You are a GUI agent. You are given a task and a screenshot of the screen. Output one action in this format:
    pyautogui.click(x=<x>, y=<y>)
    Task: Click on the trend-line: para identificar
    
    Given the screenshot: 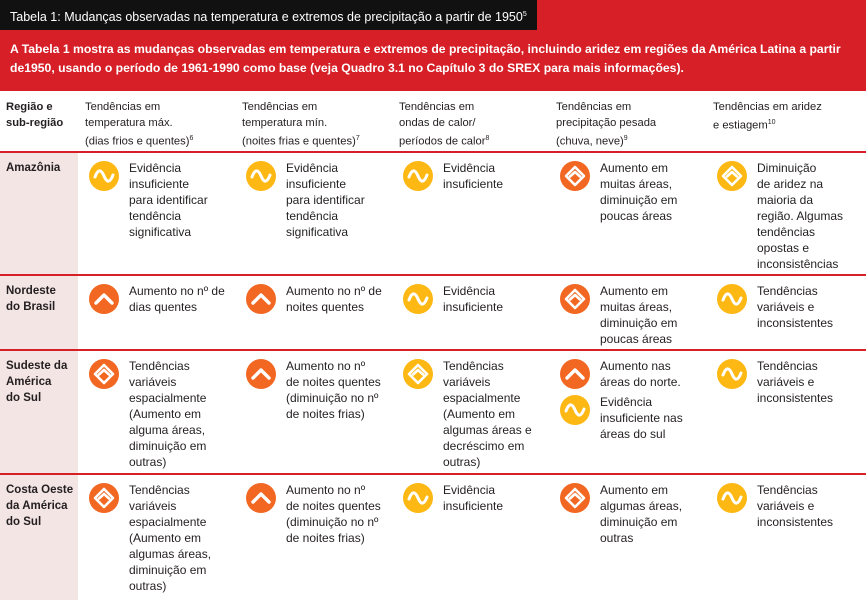 What is the action you would take?
    pyautogui.click(x=325, y=200)
    